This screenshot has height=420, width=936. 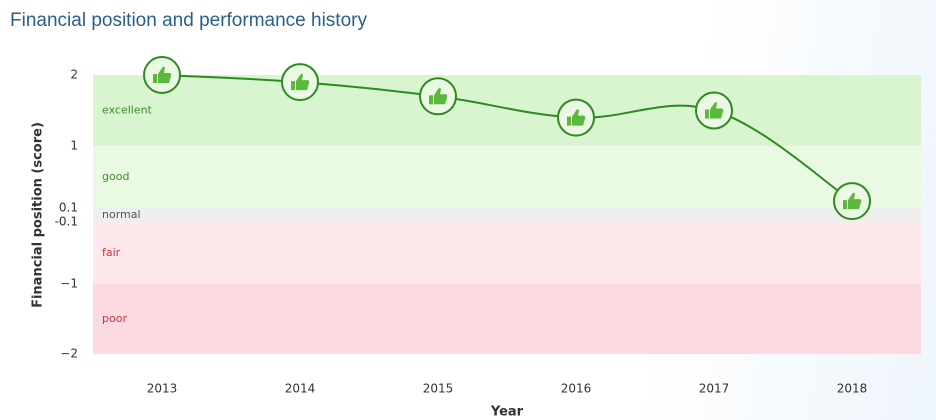 What do you see at coordinates (121, 214) in the screenshot?
I see `band-label: normal` at bounding box center [121, 214].